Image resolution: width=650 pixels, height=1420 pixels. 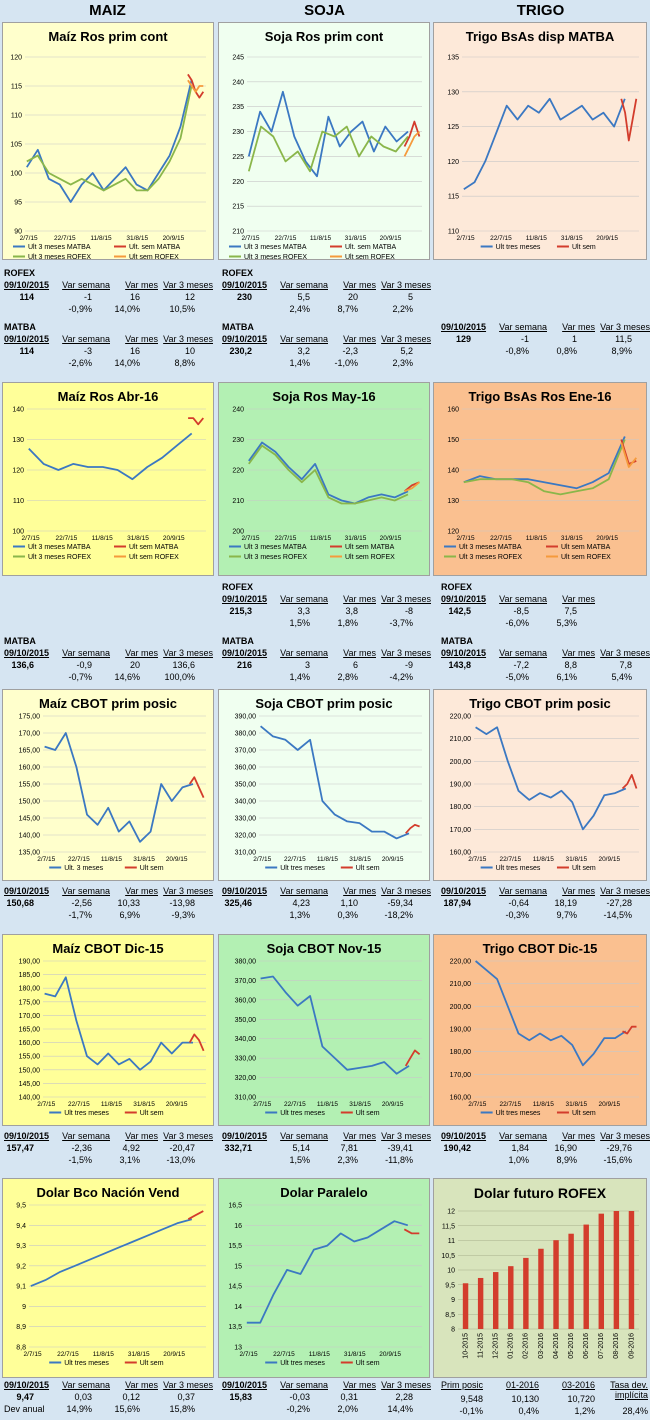 I want to click on change-value: 0,31, so click(x=349, y=1397).